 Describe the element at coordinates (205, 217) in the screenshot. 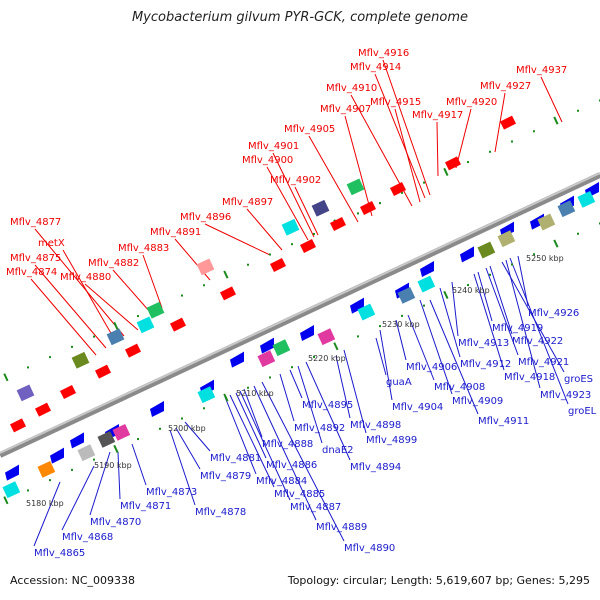

I see `forward-gene-label: Mflv_4896` at that location.